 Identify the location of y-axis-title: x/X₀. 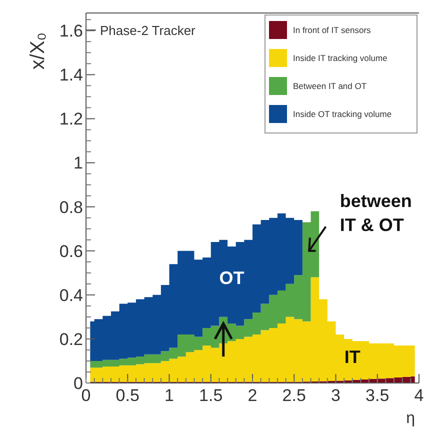
(38, 51).